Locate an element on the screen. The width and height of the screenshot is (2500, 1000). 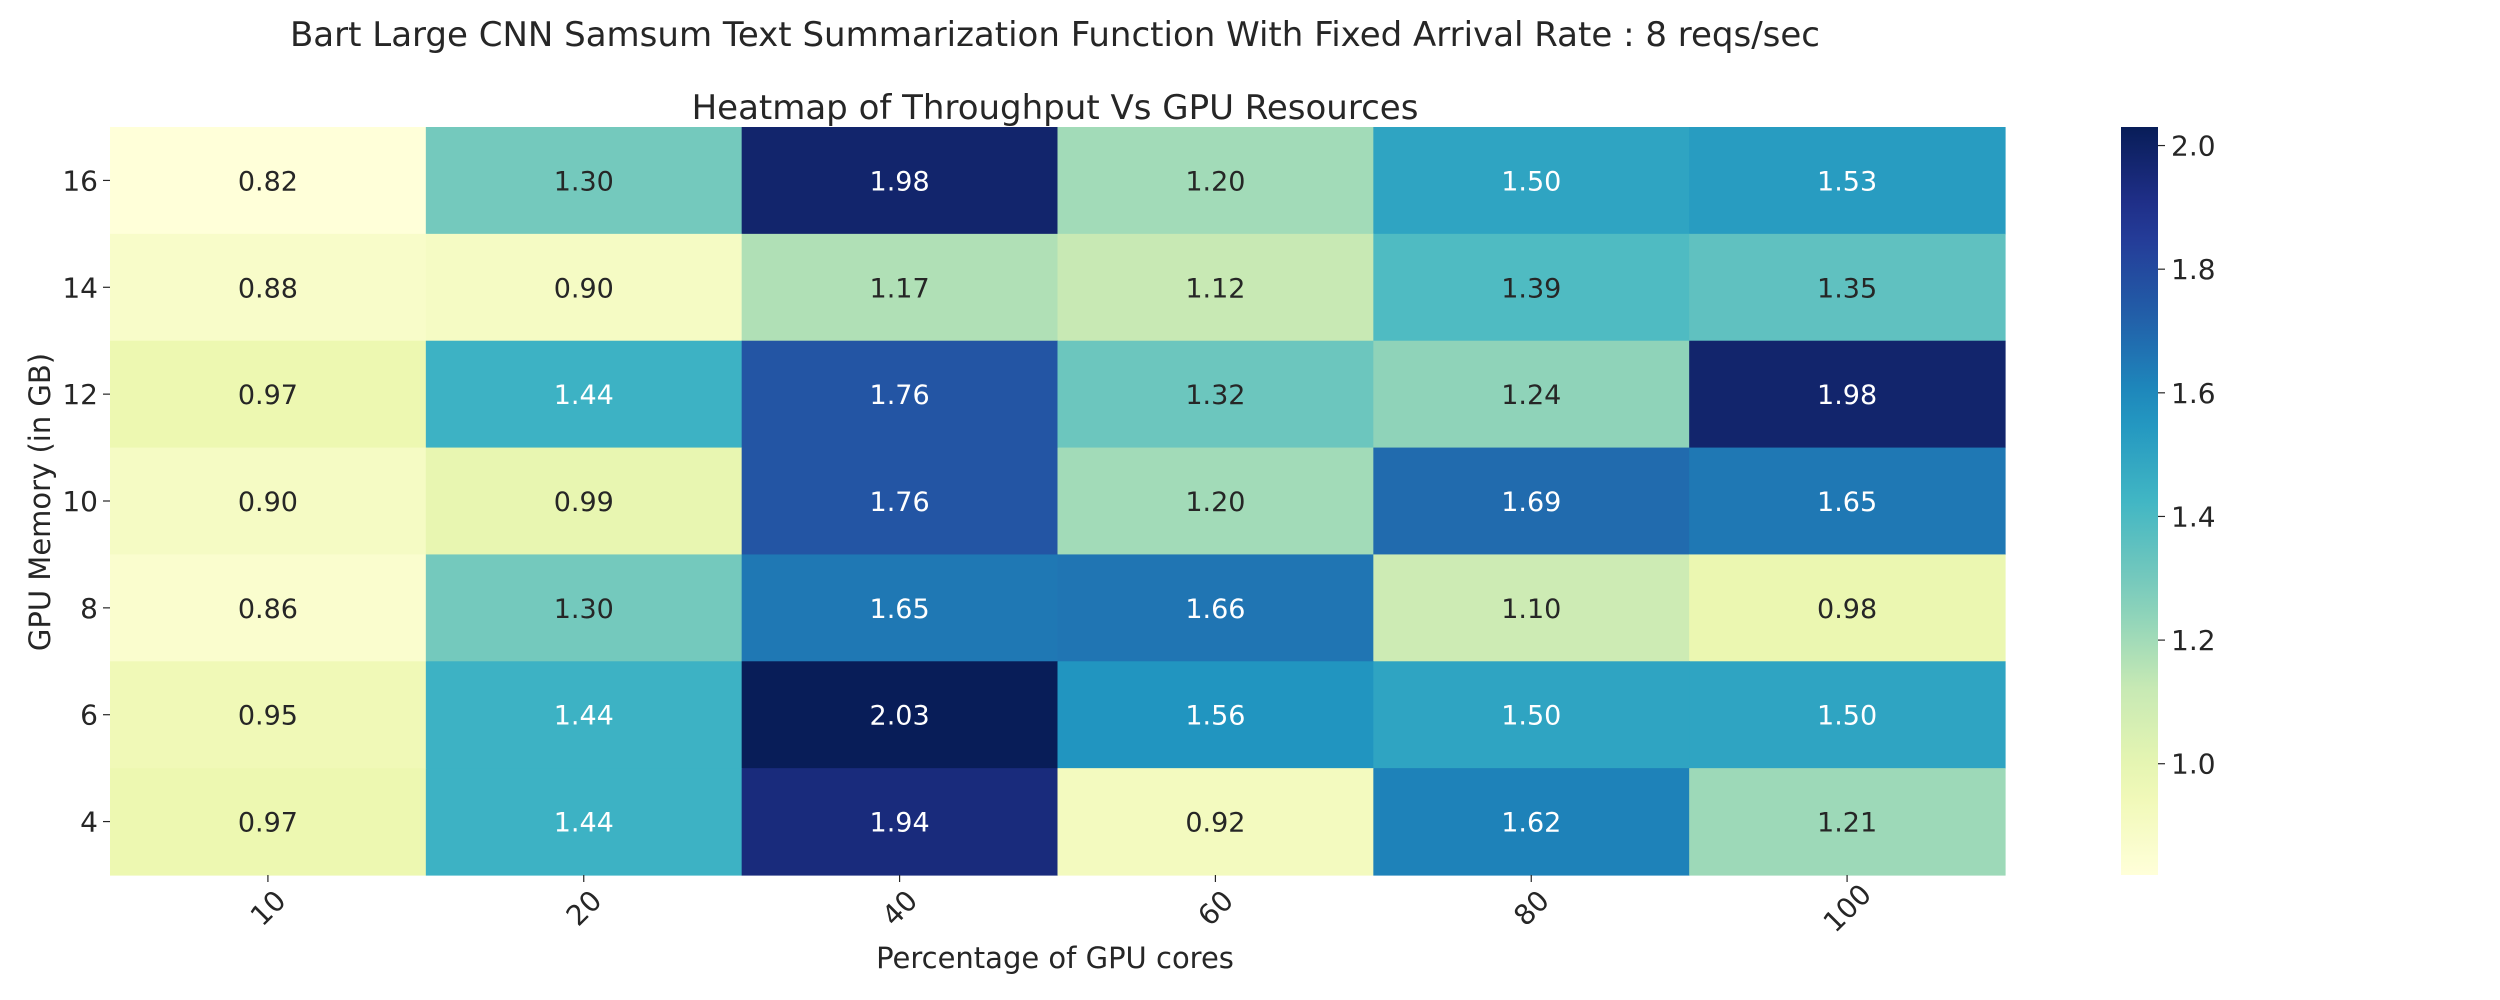
cell-value-label: 0.86 is located at coordinates (268, 609).